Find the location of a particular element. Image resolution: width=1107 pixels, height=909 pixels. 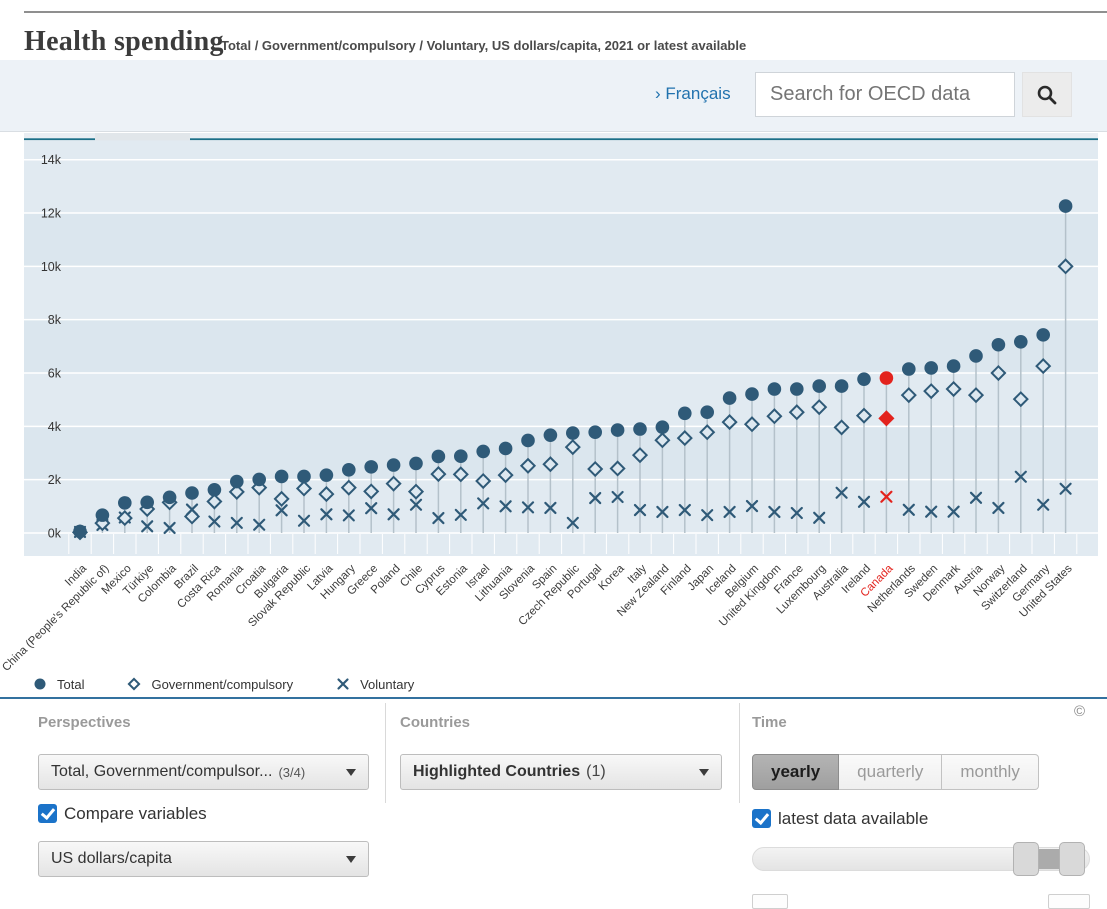

time-range-slider is located at coordinates (921, 859).